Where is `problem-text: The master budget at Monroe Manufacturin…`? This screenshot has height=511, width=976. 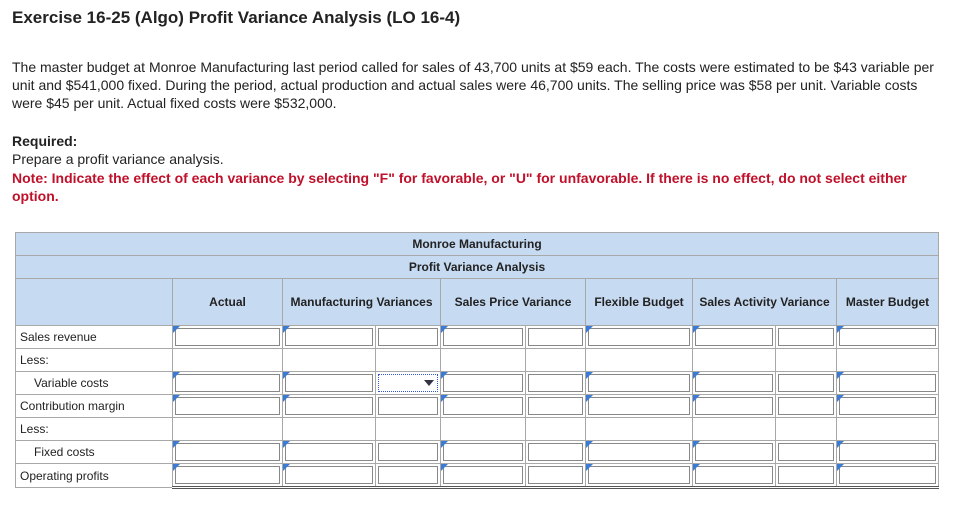
problem-text: The master budget at Monroe Manufacturin… is located at coordinates (473, 85).